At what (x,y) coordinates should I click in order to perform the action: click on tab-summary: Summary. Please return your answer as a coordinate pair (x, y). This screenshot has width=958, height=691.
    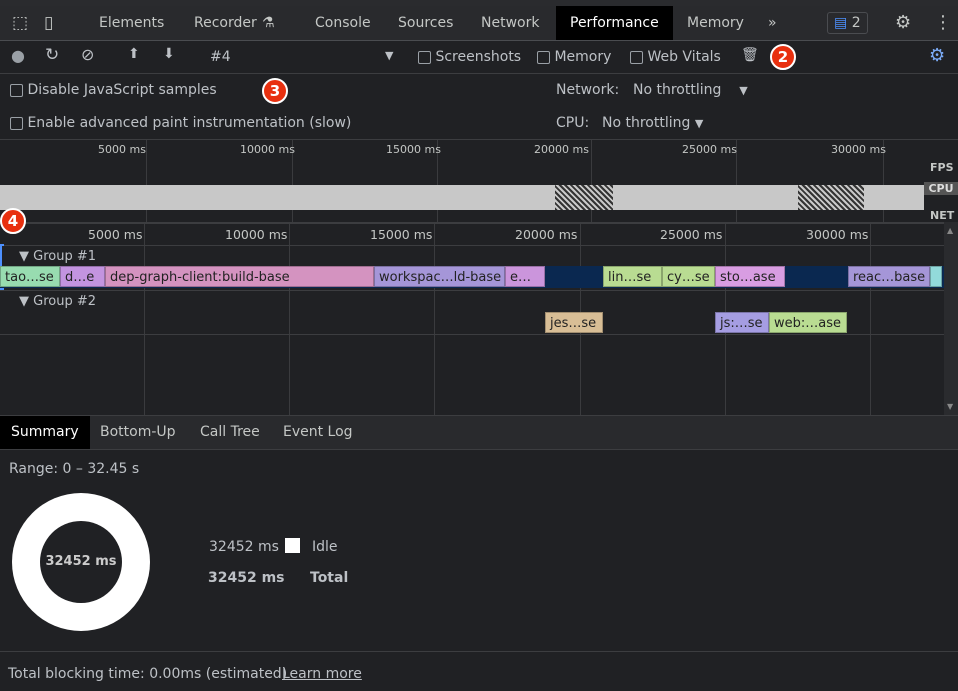
    Looking at the image, I should click on (45, 432).